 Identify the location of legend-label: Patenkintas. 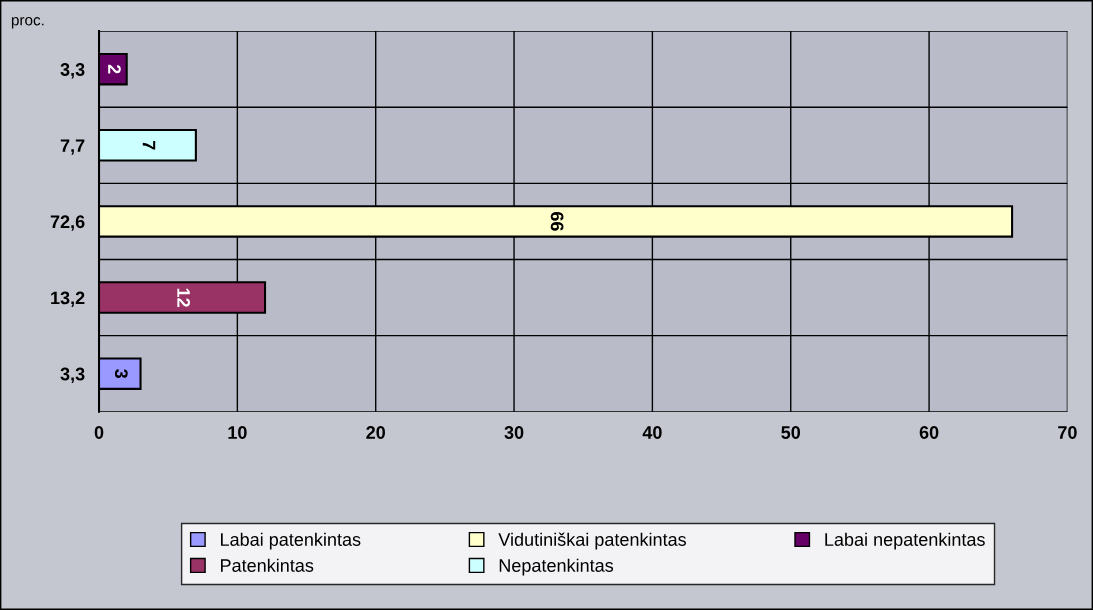
(267, 565).